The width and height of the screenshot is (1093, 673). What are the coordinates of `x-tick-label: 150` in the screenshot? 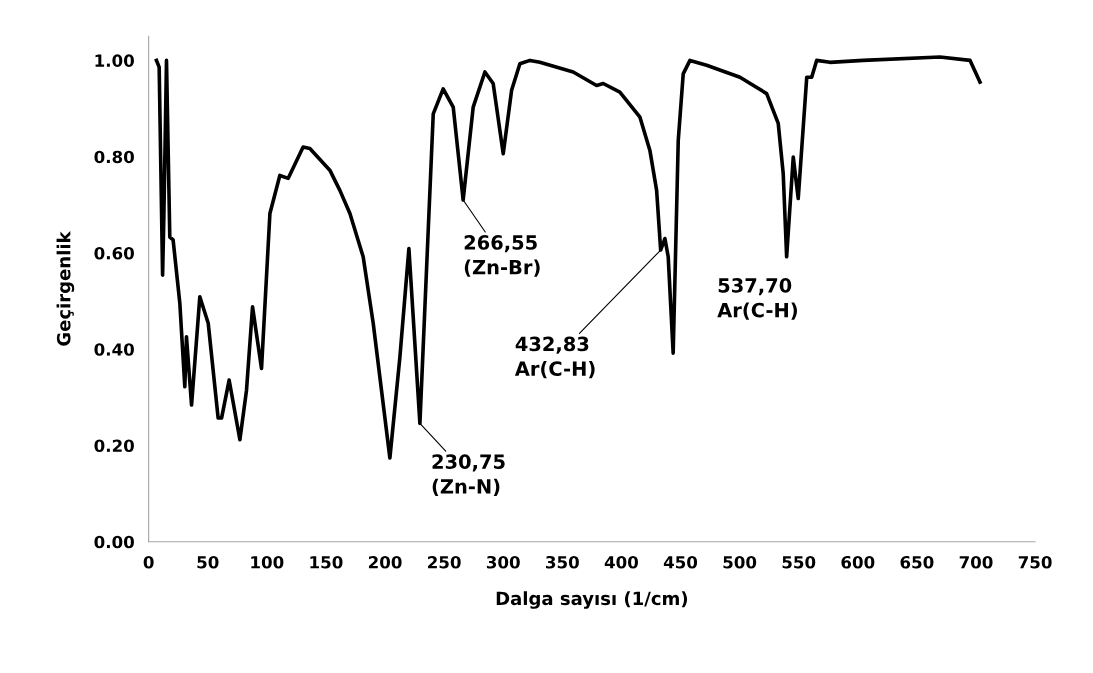 It's located at (326, 562).